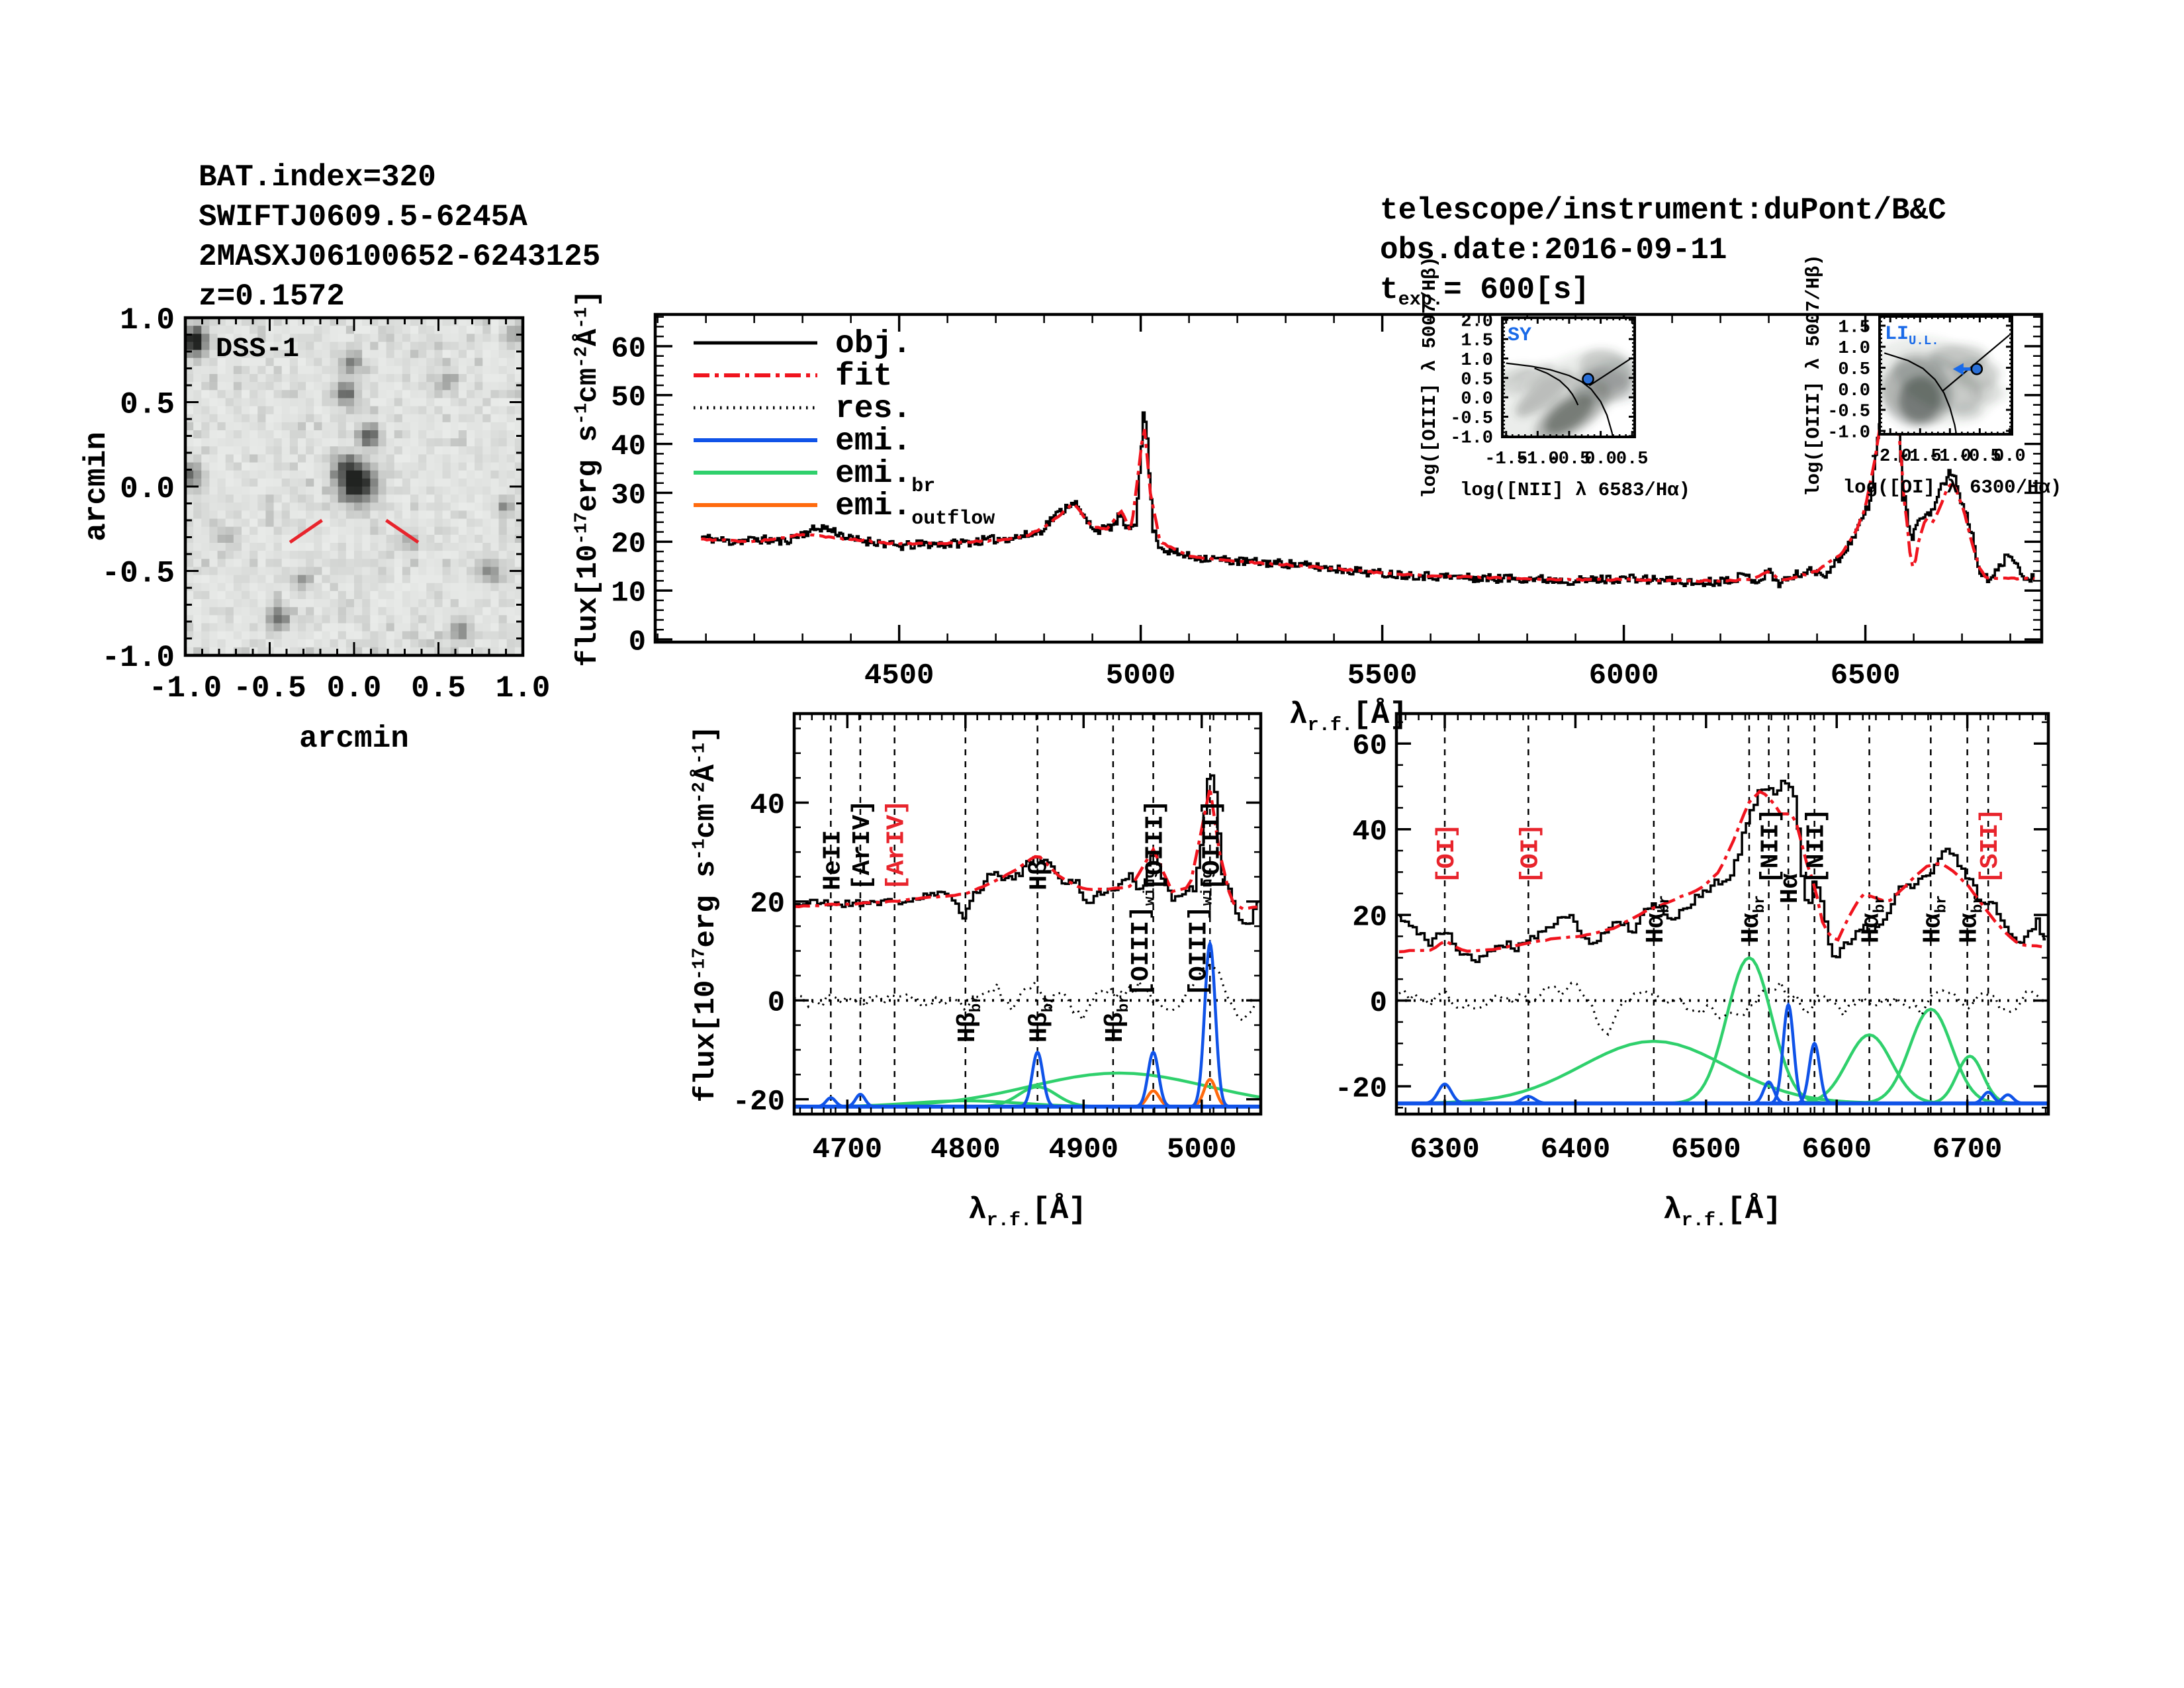 The height and width of the screenshot is (1688, 2184). I want to click on twomass-name: 2MASXJ06100652-6243125, so click(400, 257).